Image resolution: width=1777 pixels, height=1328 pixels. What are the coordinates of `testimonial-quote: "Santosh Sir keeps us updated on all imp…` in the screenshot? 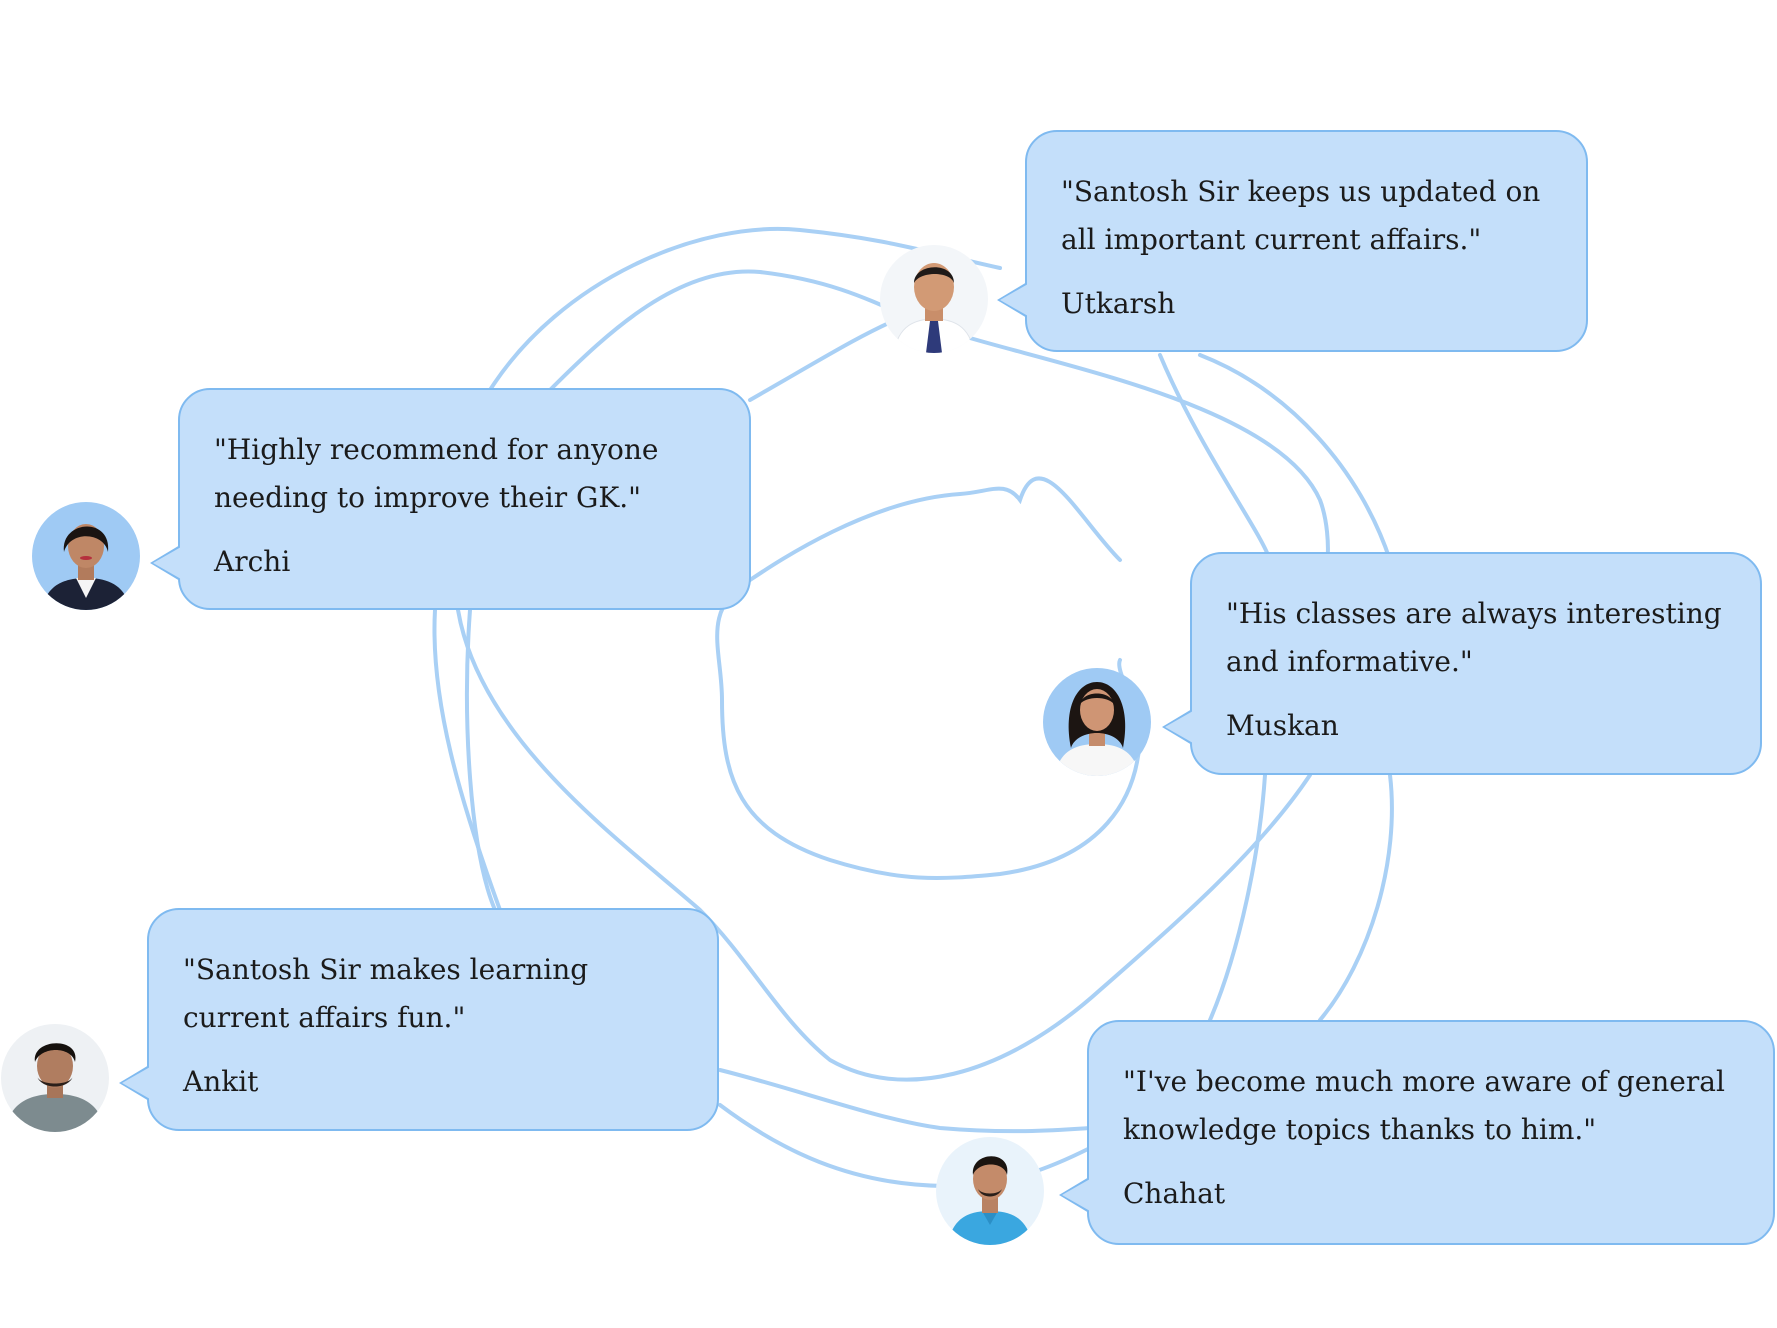 It's located at (1301, 215).